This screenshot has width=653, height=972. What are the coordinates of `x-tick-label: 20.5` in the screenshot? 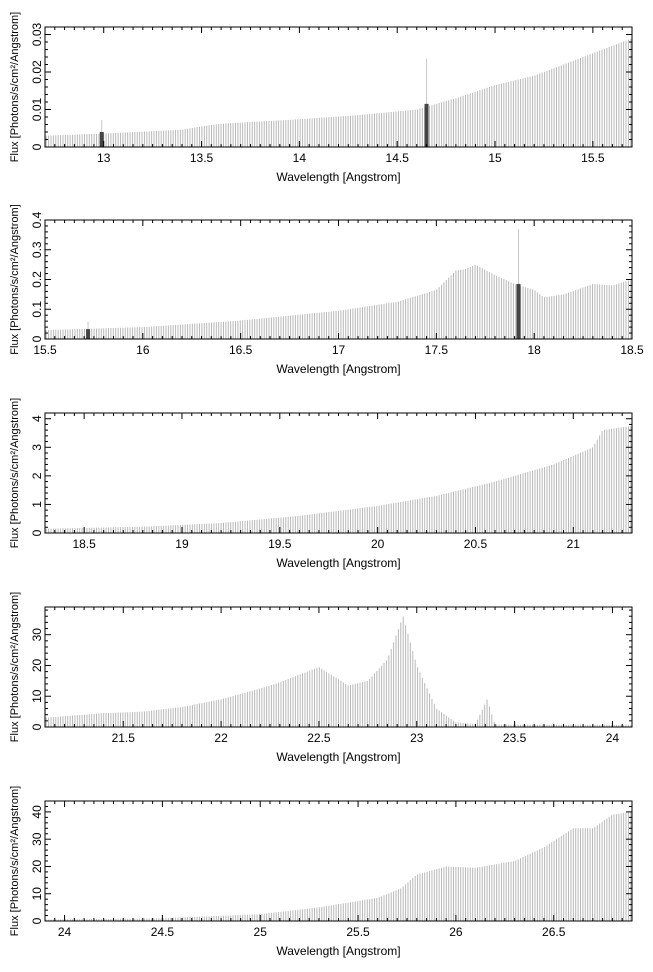 It's located at (476, 544).